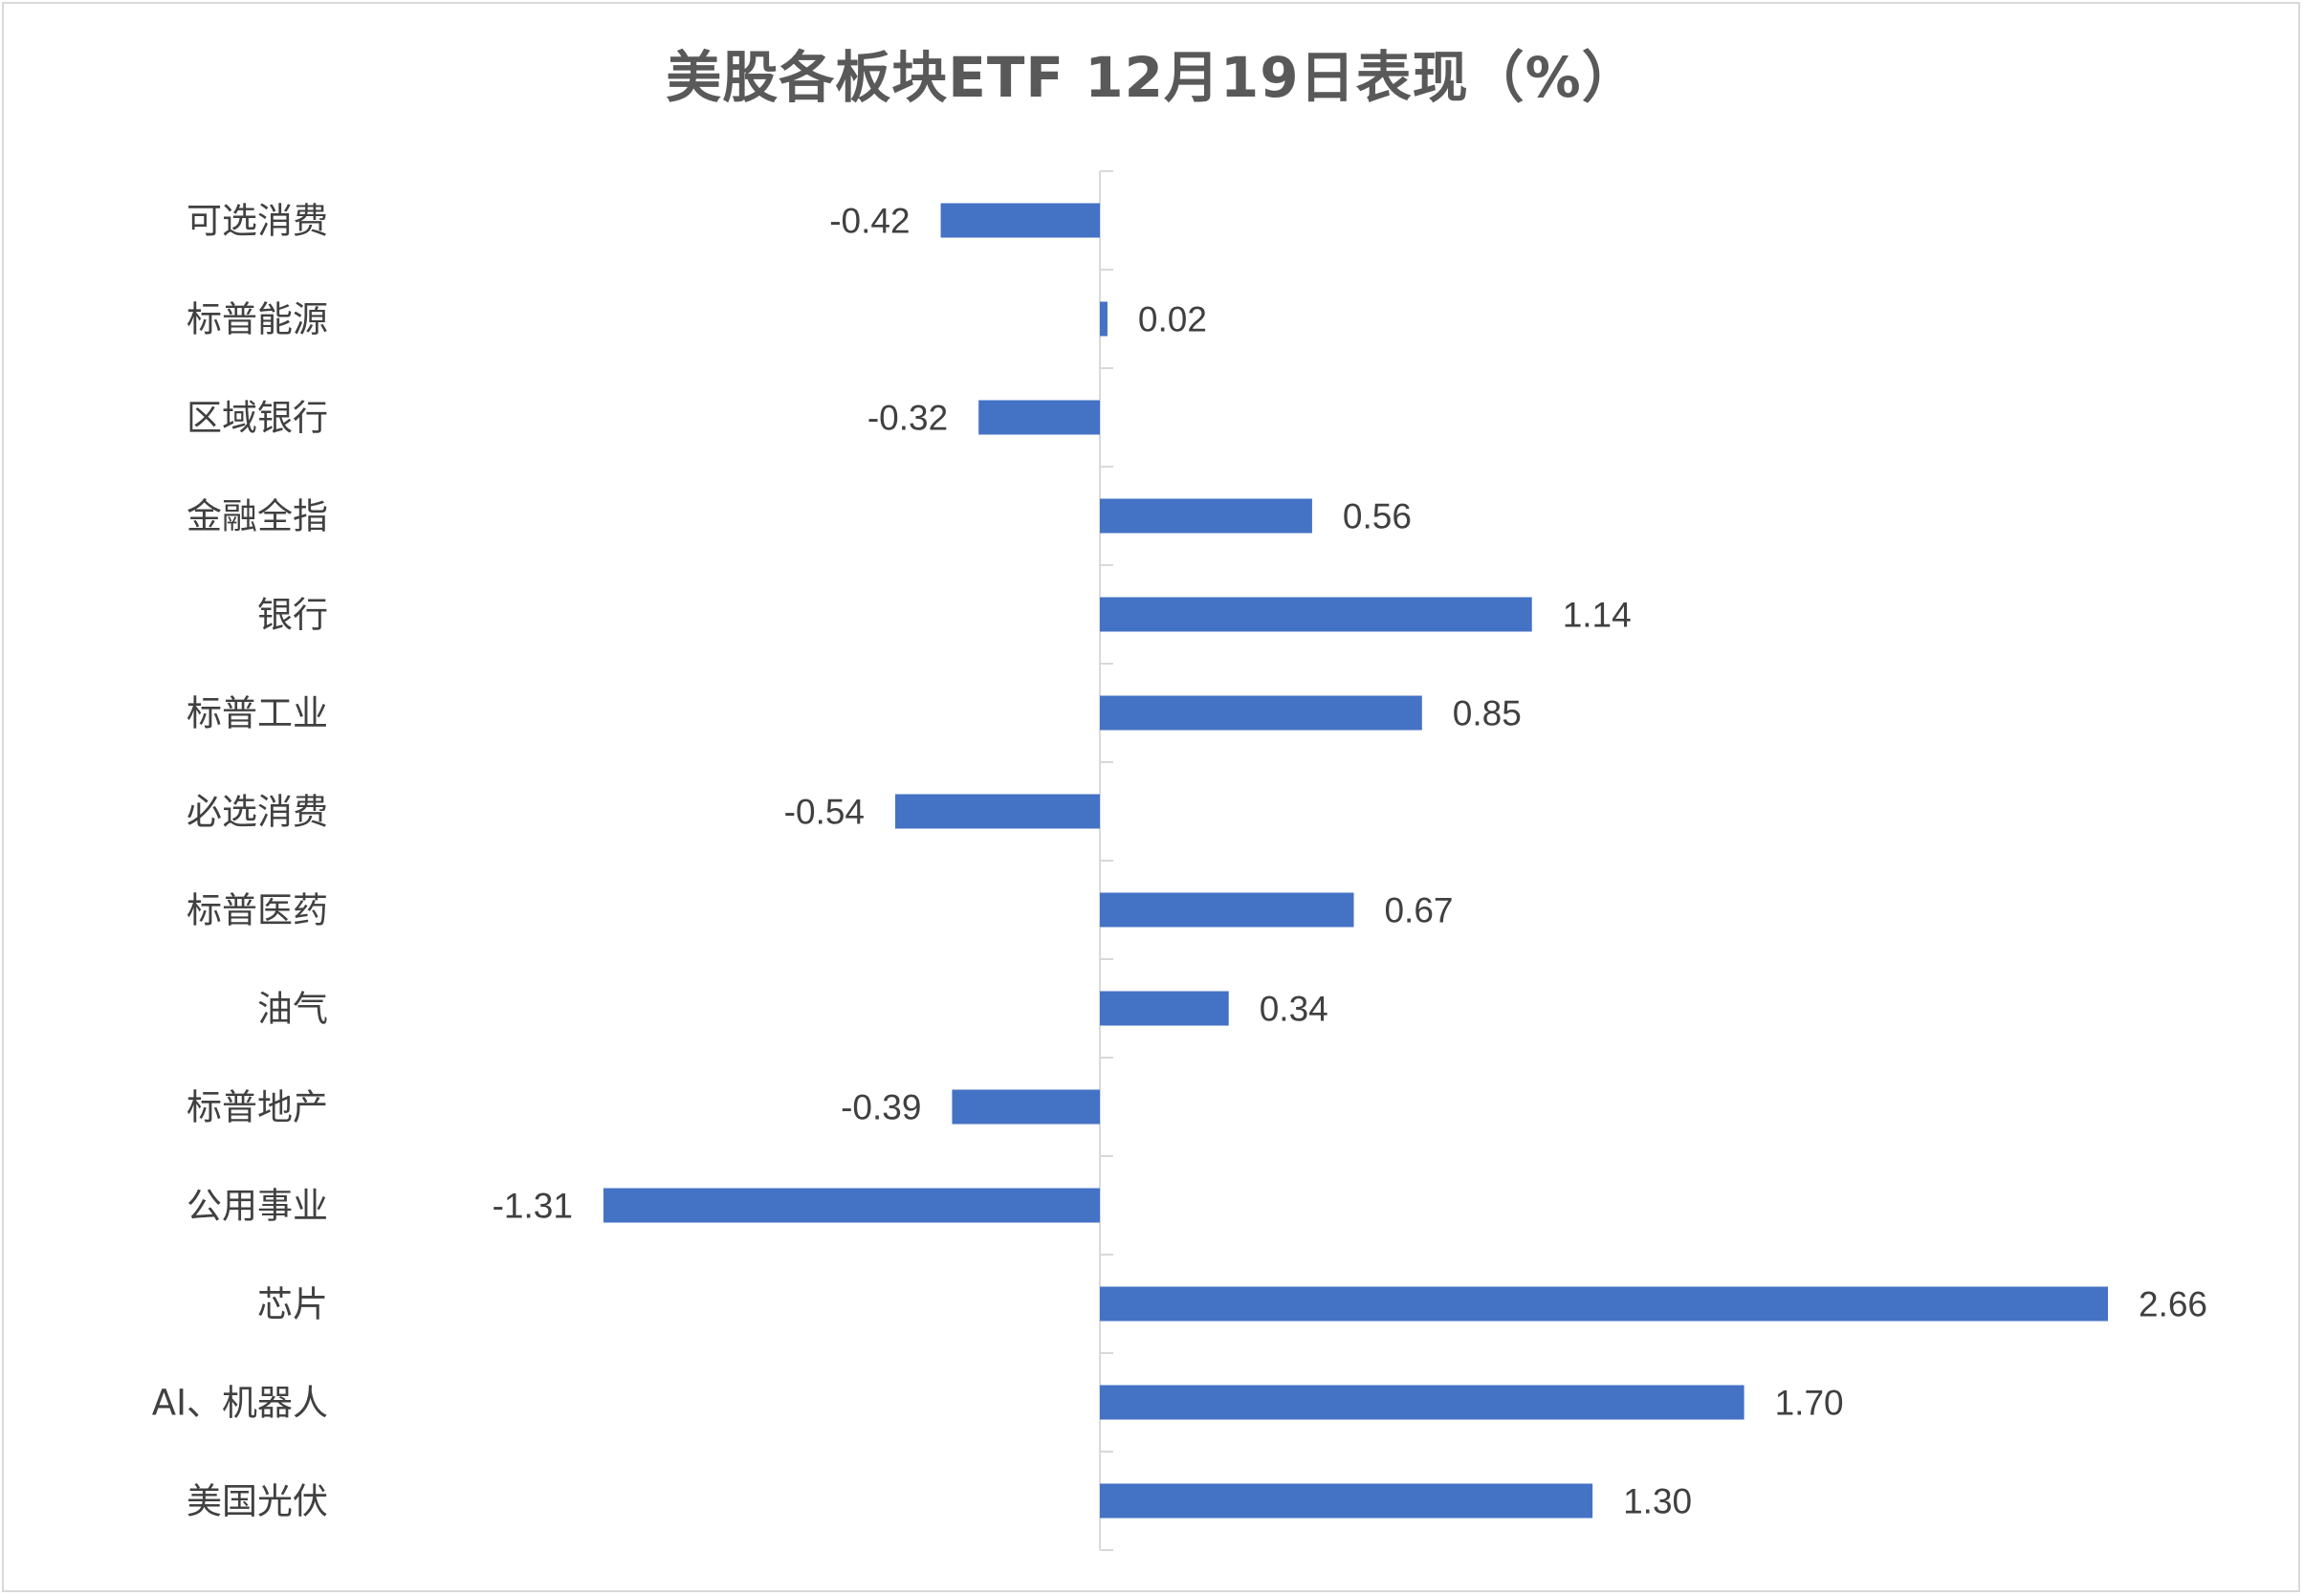 The height and width of the screenshot is (1596, 2304). What do you see at coordinates (258, 1107) in the screenshot?
I see `category-label-9: 标普地产` at bounding box center [258, 1107].